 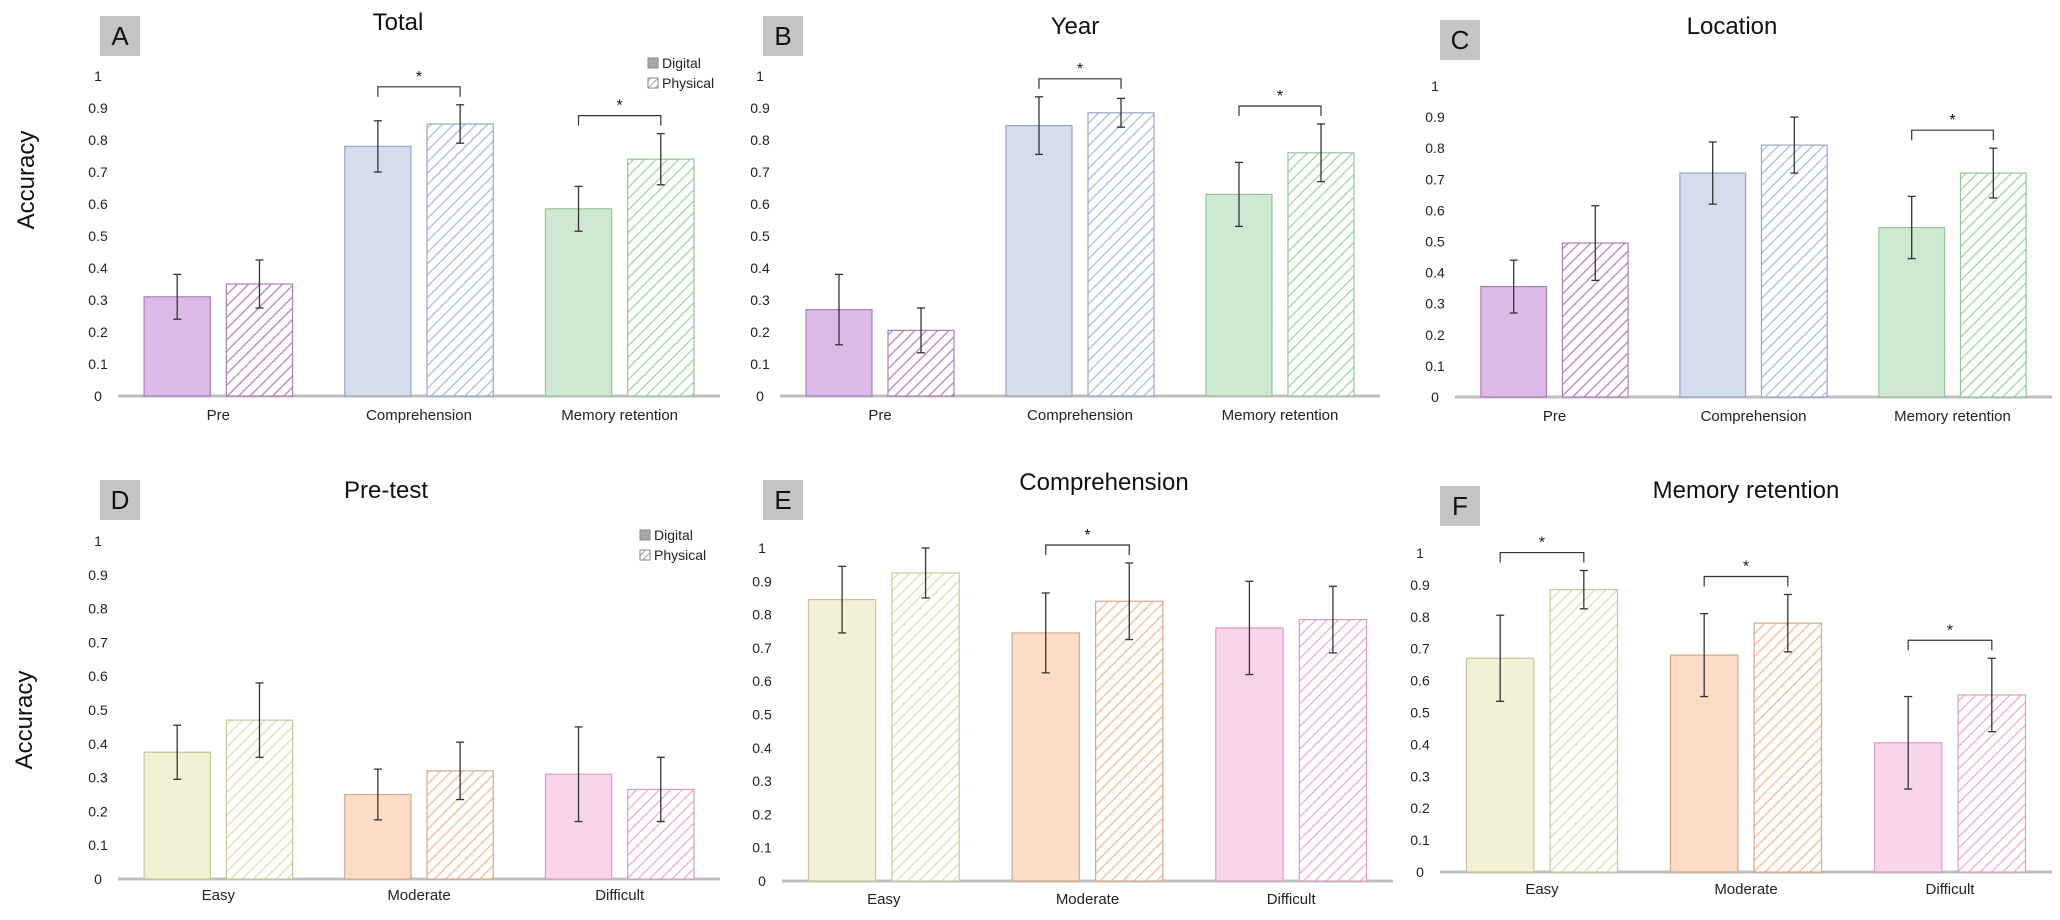 I want to click on panel-label: F, so click(x=1460, y=506).